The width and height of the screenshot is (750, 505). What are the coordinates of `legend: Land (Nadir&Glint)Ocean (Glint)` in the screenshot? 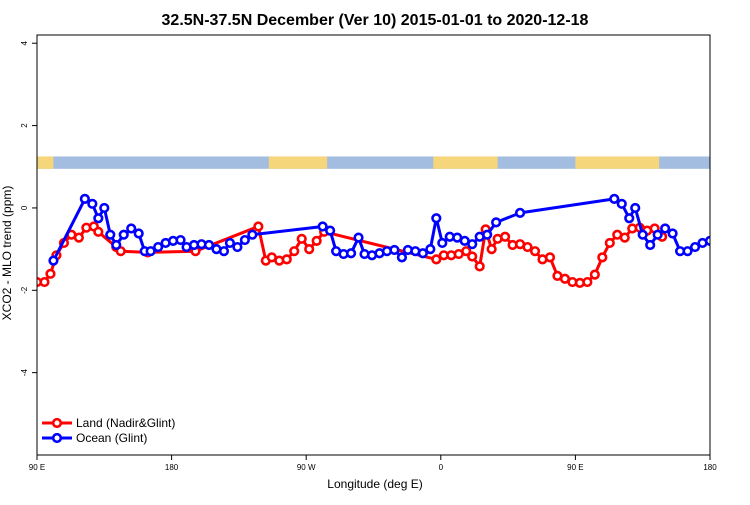 It's located at (108, 430).